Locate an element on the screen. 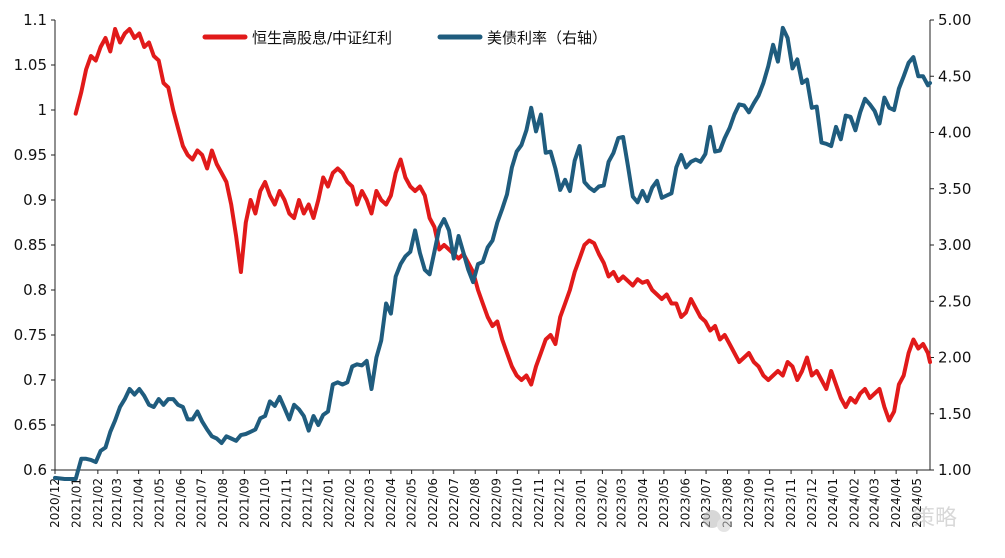 The width and height of the screenshot is (1005, 558). x-tick-label: 2021/03 is located at coordinates (117, 503).